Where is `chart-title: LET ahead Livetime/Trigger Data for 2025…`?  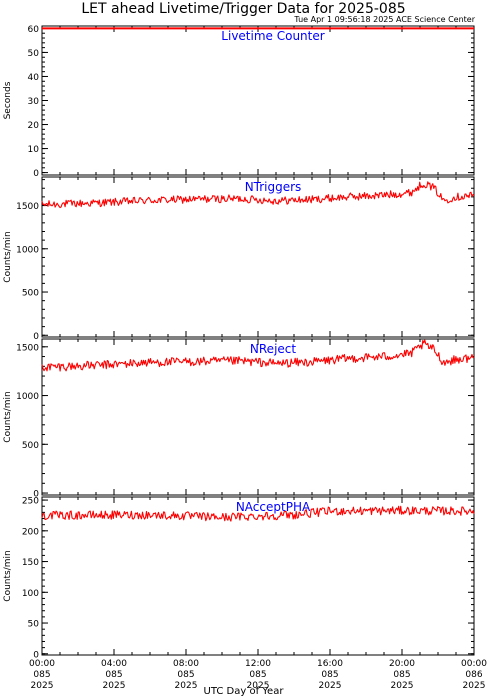 chart-title: LET ahead Livetime/Trigger Data for 2025… is located at coordinates (243, 9).